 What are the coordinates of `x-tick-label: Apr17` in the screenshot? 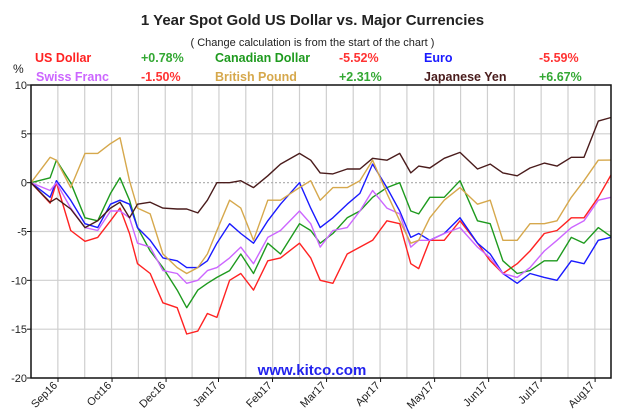 It's located at (367, 394).